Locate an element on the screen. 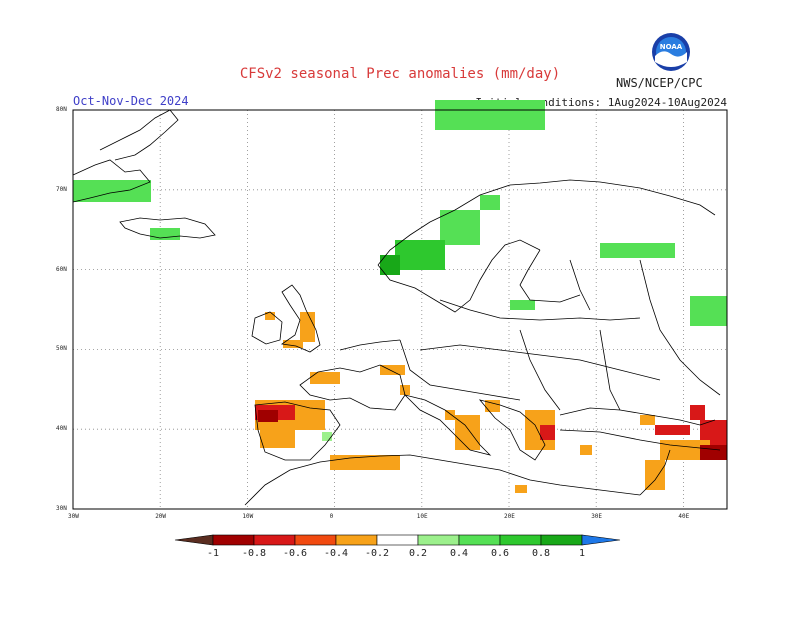  lat-tick-label: 40N is located at coordinates (61, 429).